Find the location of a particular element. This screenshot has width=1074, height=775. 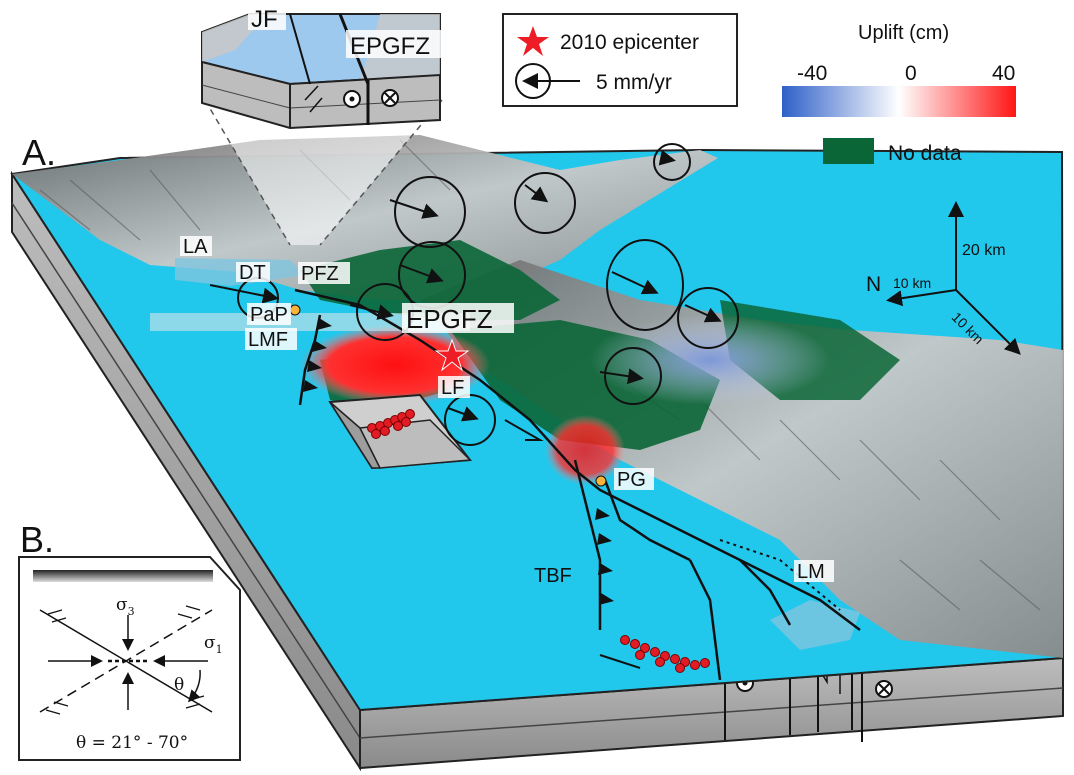

theta-arc is located at coordinates (194, 686).